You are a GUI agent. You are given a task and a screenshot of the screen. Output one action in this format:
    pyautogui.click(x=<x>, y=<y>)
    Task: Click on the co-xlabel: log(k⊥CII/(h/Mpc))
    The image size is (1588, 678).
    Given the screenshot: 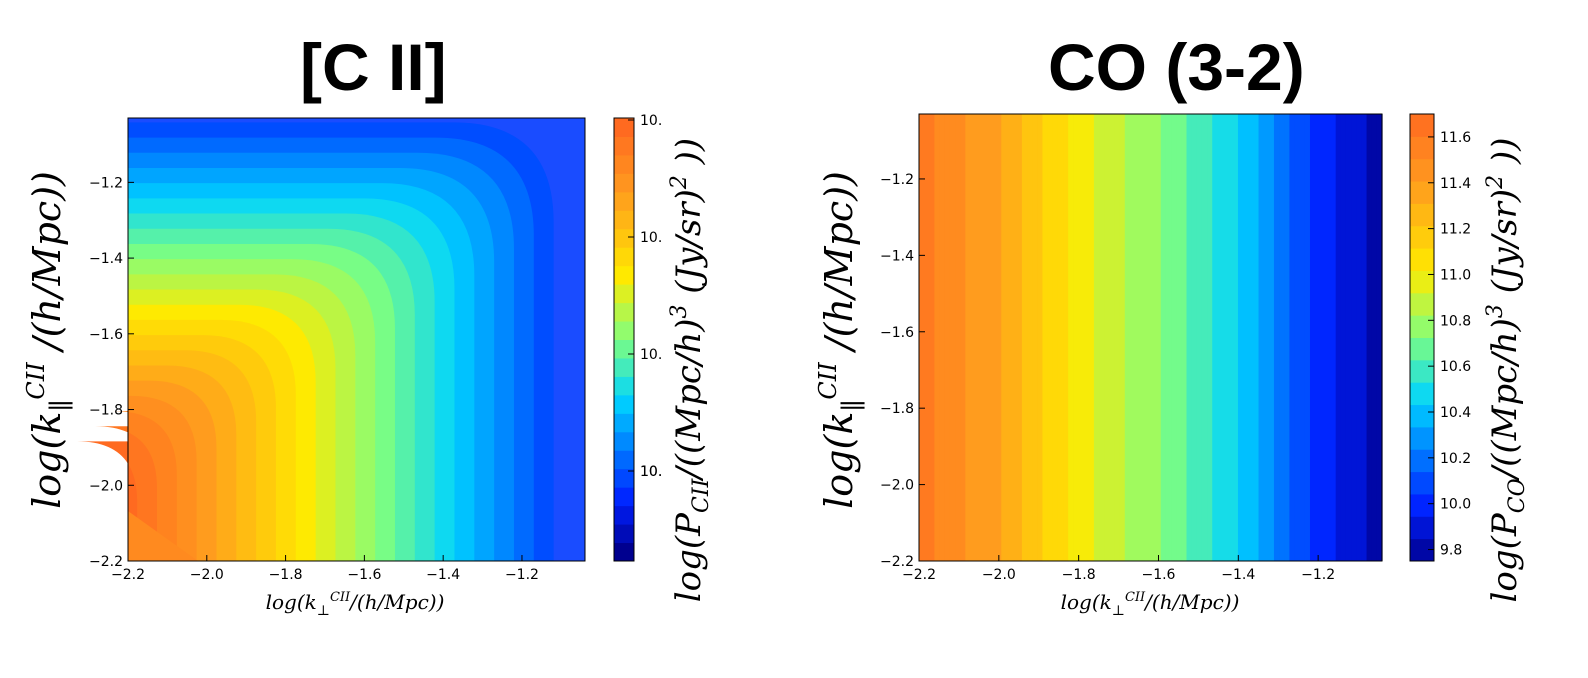 What is the action you would take?
    pyautogui.click(x=1150, y=604)
    